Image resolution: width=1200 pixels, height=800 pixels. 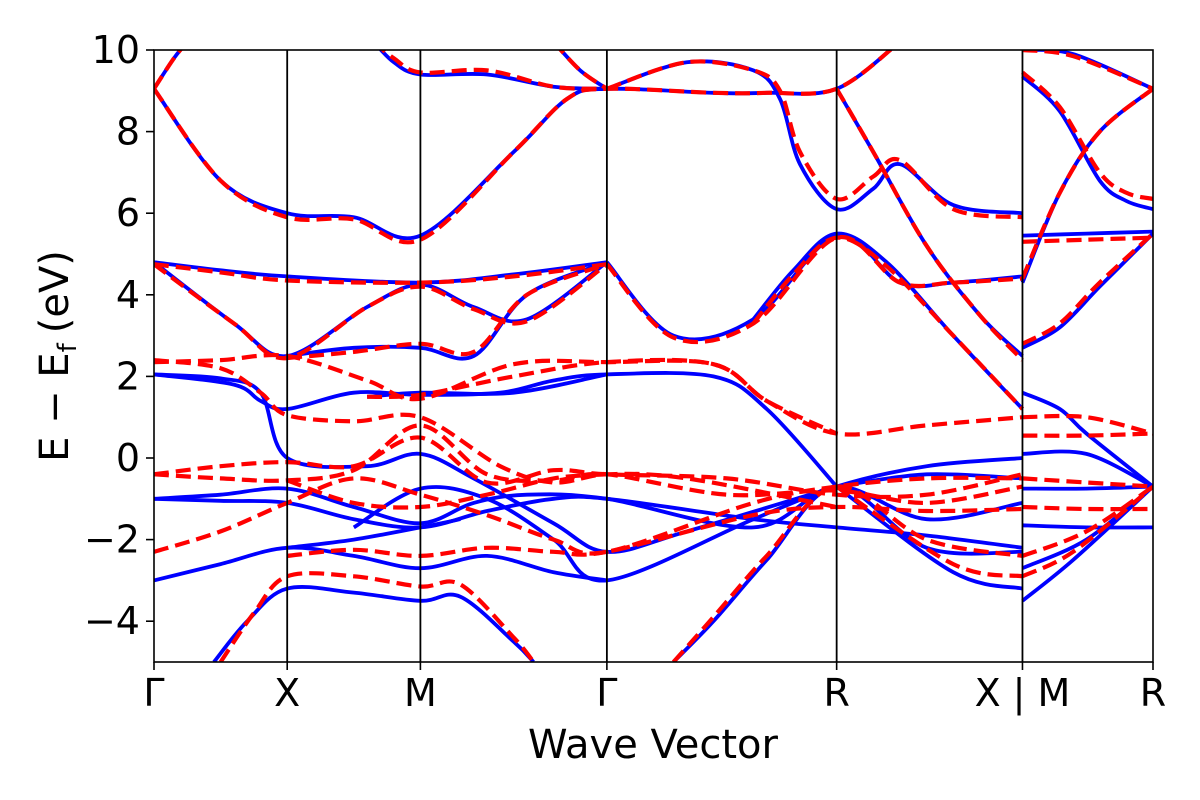 What do you see at coordinates (119, 335) in the screenshot?
I see `y-axis: −4 −2 0 2 4 6 8 10` at bounding box center [119, 335].